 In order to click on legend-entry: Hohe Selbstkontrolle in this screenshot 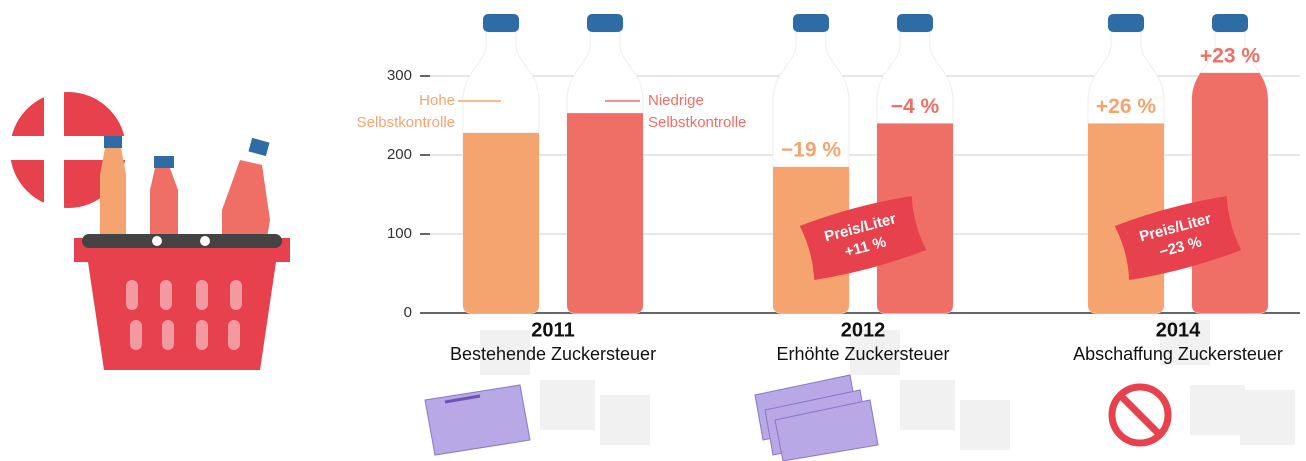, I will do `click(405, 111)`.